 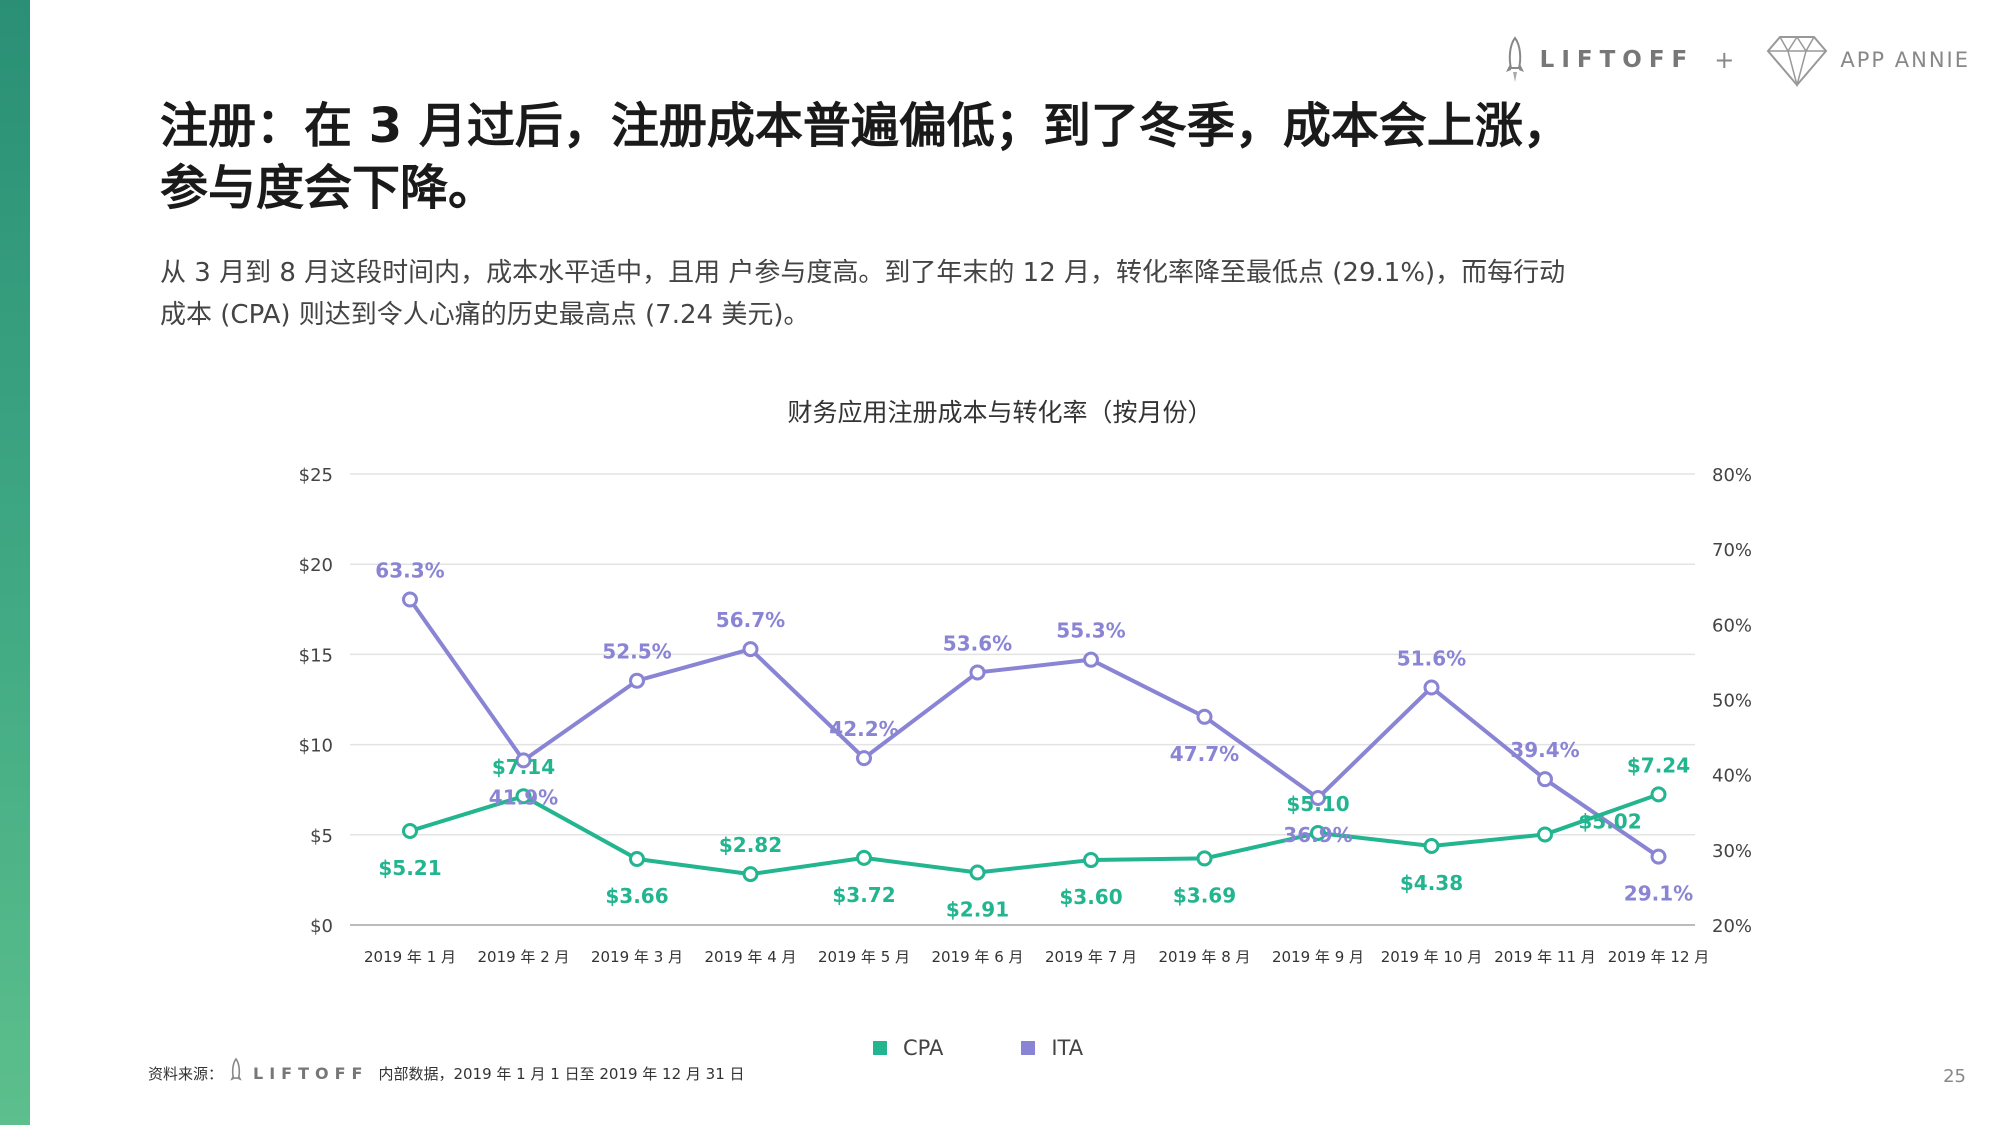 I want to click on subtitle-line-2: 成本 (CPA) 则达到令人心痛的历史最高点 (7.24 美元)。, so click(x=485, y=315).